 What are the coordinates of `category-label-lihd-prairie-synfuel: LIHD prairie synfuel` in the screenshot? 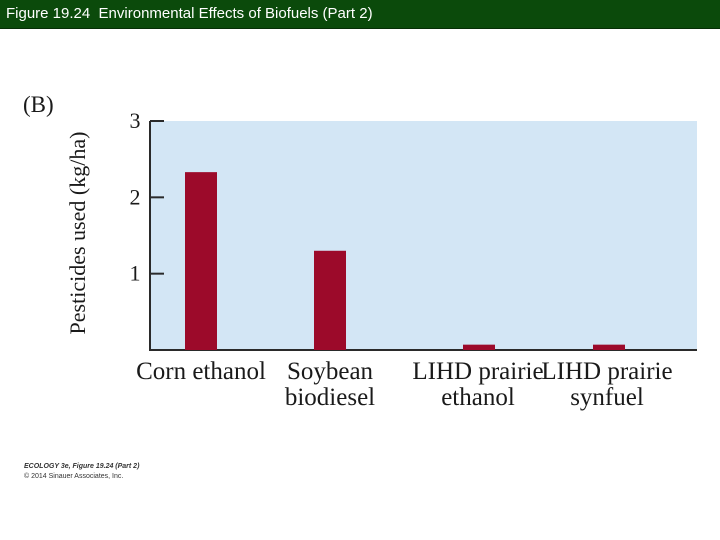 It's located at (607, 384).